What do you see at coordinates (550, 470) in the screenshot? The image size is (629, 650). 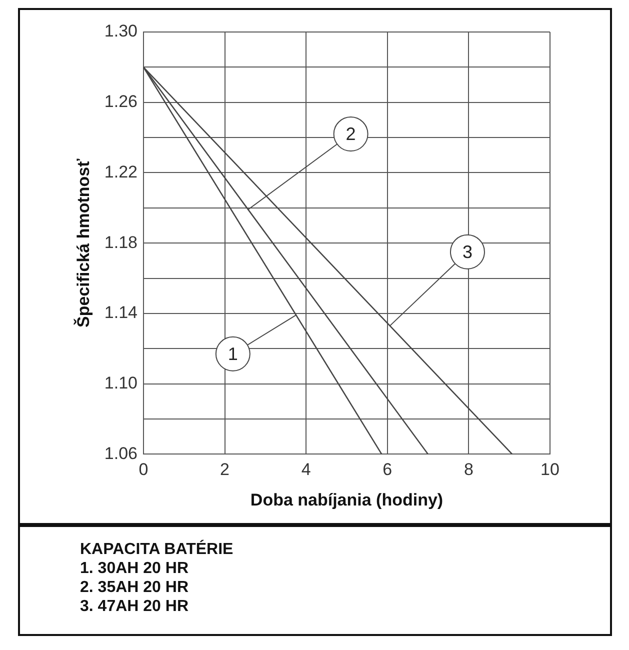 I see `x-tick-label: 10` at bounding box center [550, 470].